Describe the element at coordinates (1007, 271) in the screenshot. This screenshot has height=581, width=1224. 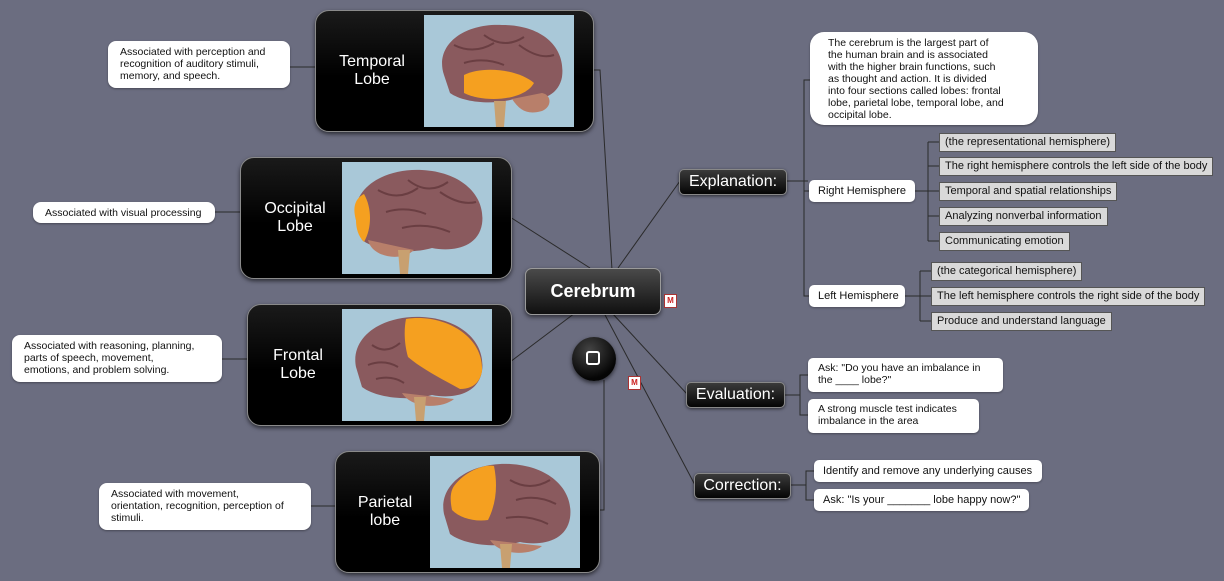
I see `left-hemisphere-item: (the categorical hemisphere)` at that location.